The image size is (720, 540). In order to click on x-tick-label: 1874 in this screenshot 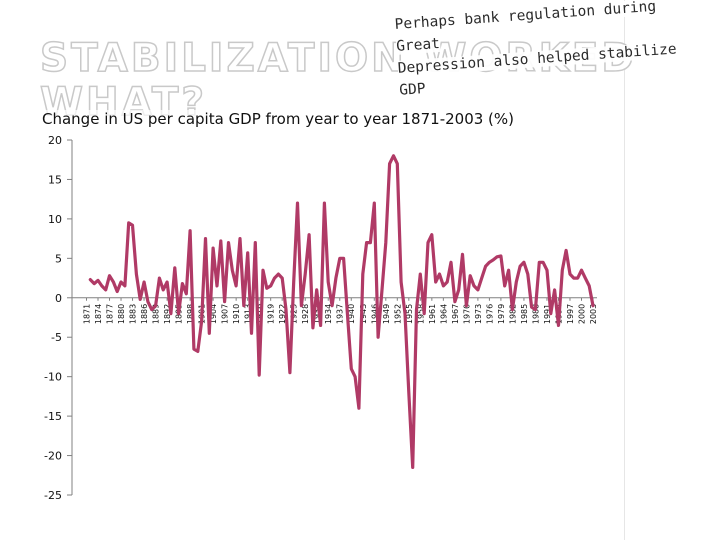, I will do `click(98, 314)`.